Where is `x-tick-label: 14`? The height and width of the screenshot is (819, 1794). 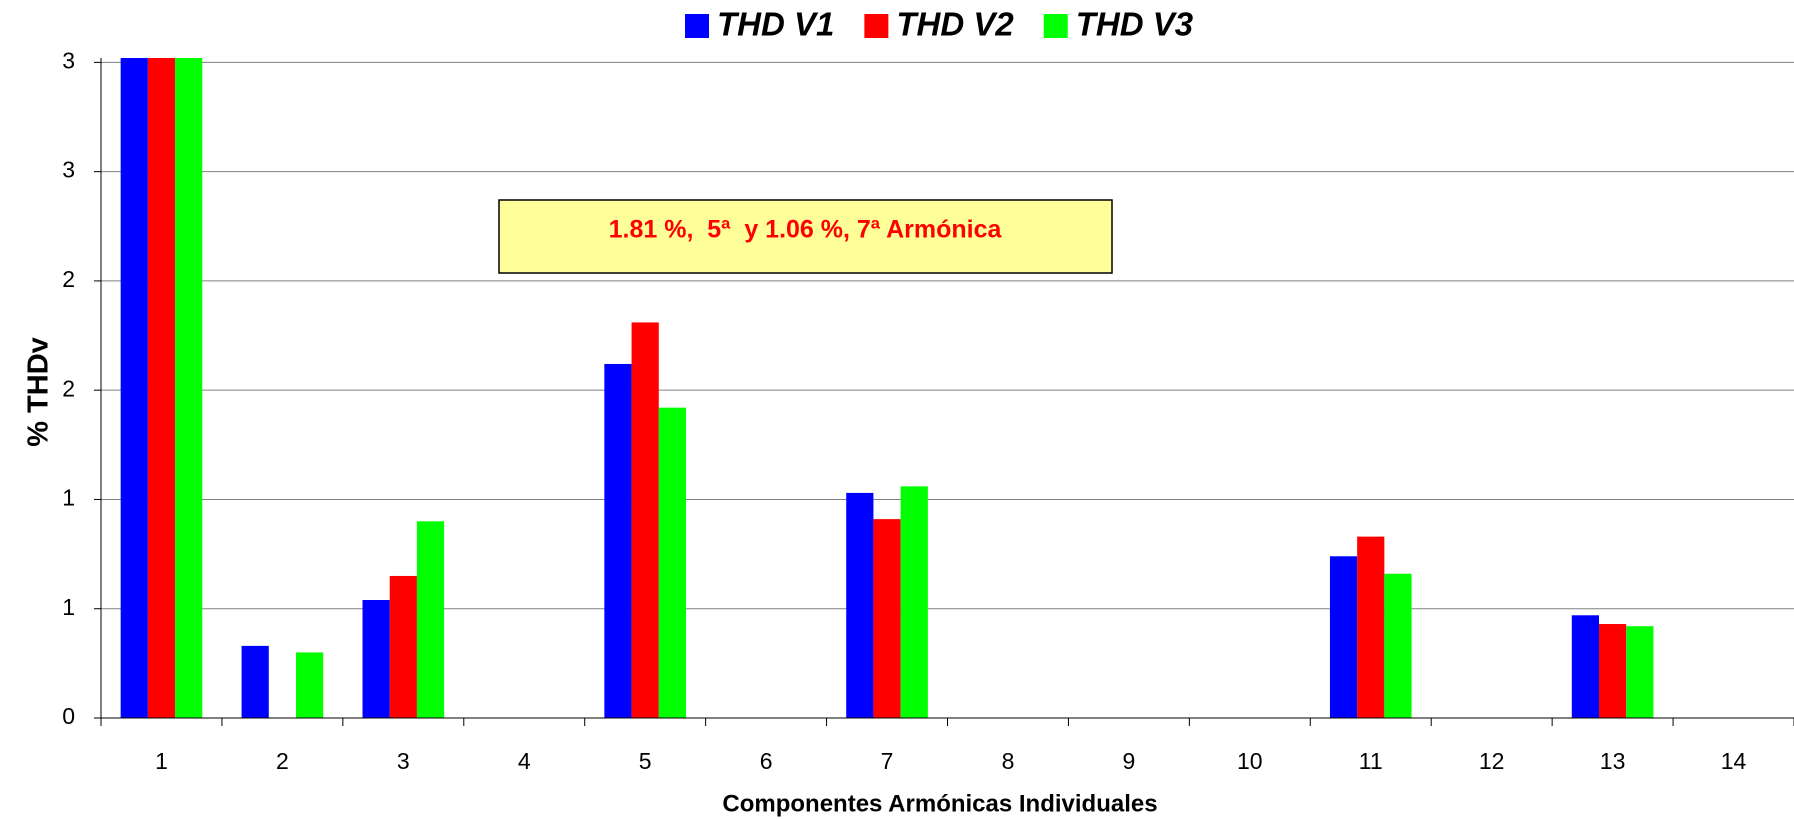
x-tick-label: 14 is located at coordinates (1734, 761).